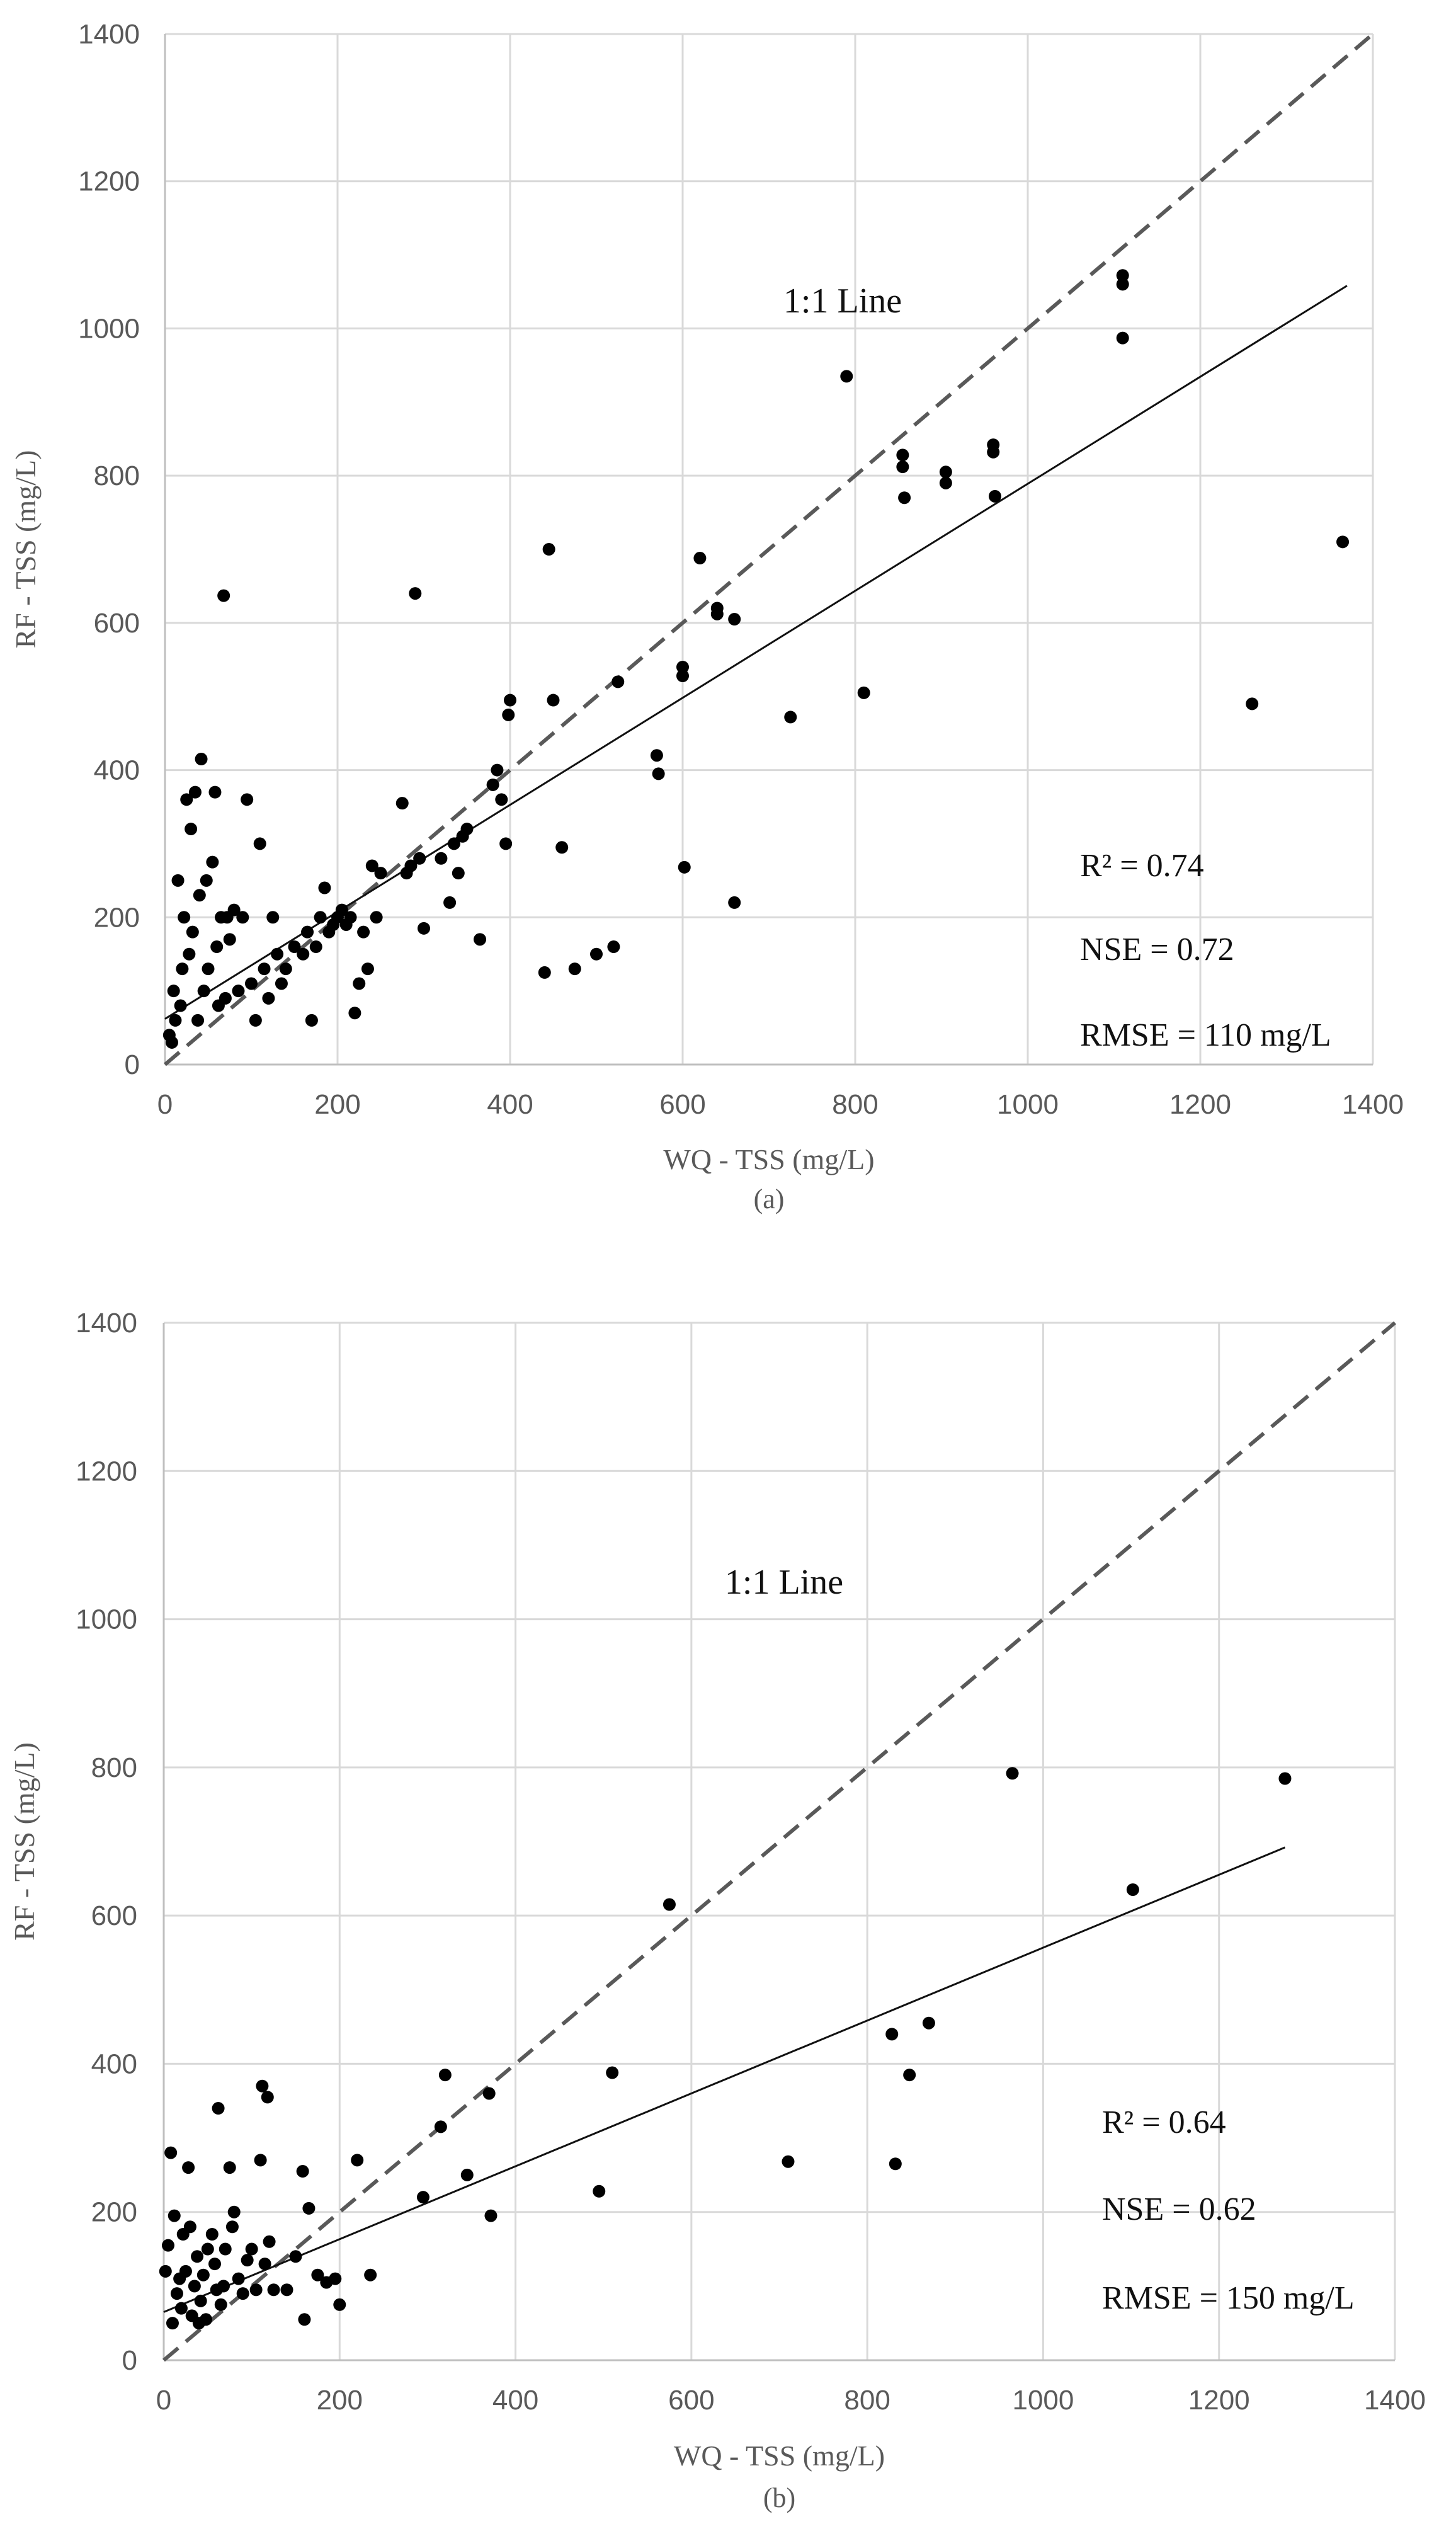  I want to click on x-tick-label: 1000, so click(1043, 2400).